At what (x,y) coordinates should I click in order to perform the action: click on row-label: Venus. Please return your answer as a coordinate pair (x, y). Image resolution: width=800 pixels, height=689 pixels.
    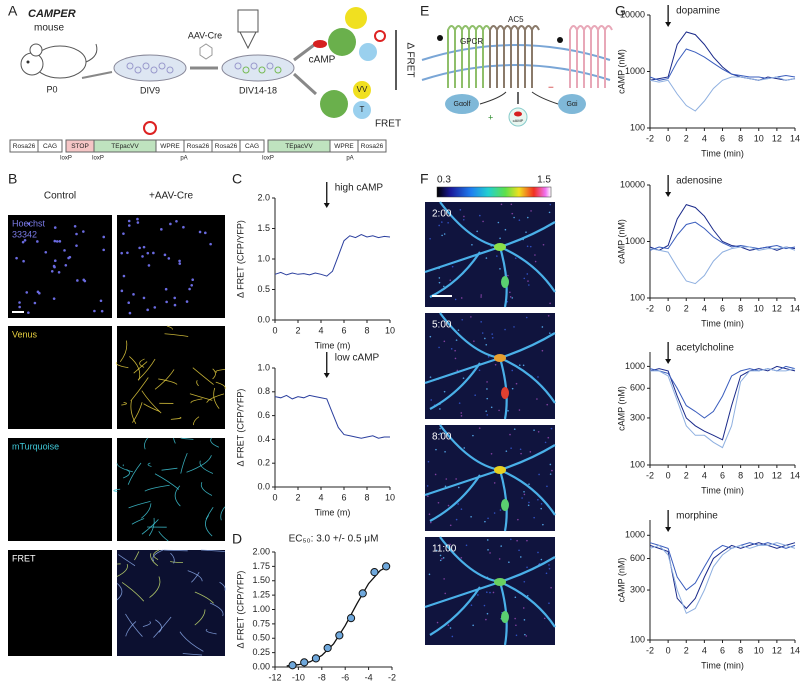
    Looking at the image, I should click on (25, 334).